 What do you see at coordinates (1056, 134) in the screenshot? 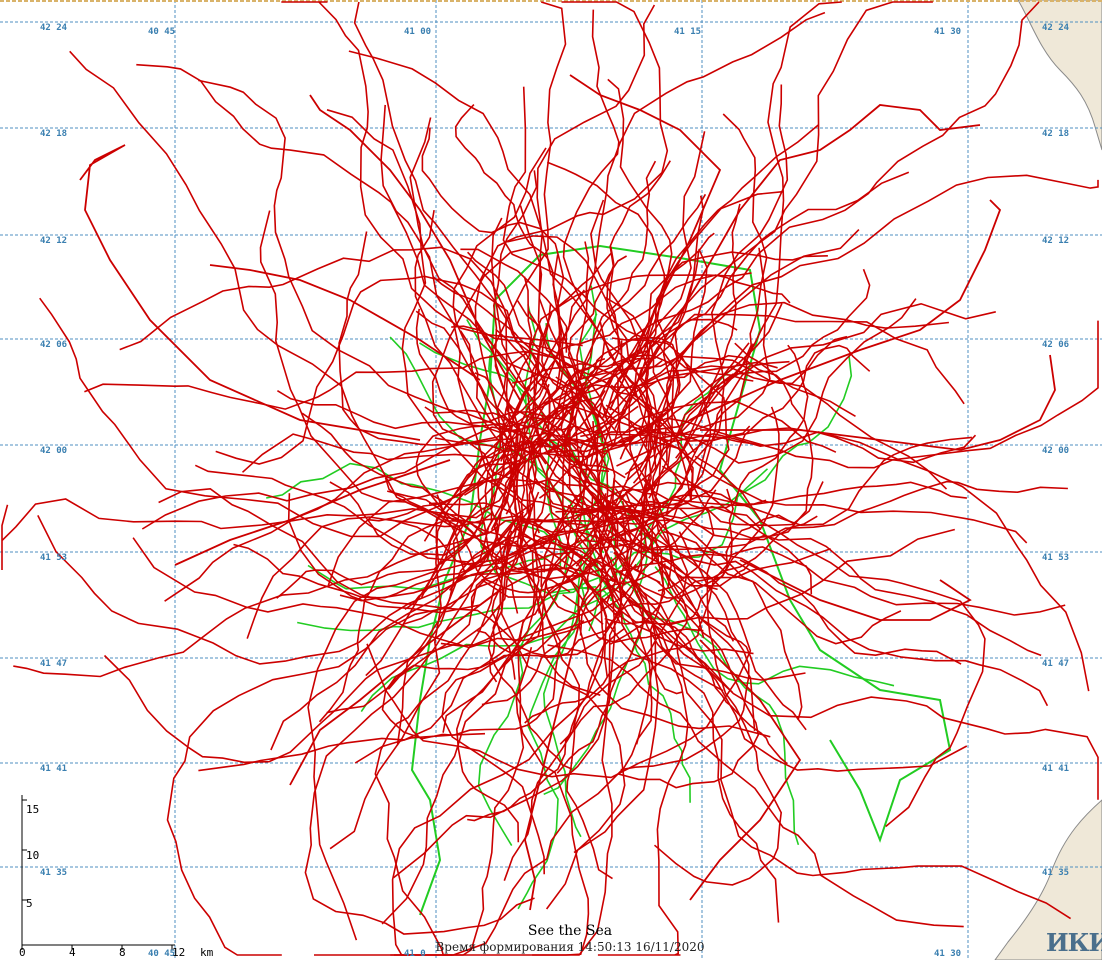
I see `lat-label-right: 42 18` at bounding box center [1056, 134].